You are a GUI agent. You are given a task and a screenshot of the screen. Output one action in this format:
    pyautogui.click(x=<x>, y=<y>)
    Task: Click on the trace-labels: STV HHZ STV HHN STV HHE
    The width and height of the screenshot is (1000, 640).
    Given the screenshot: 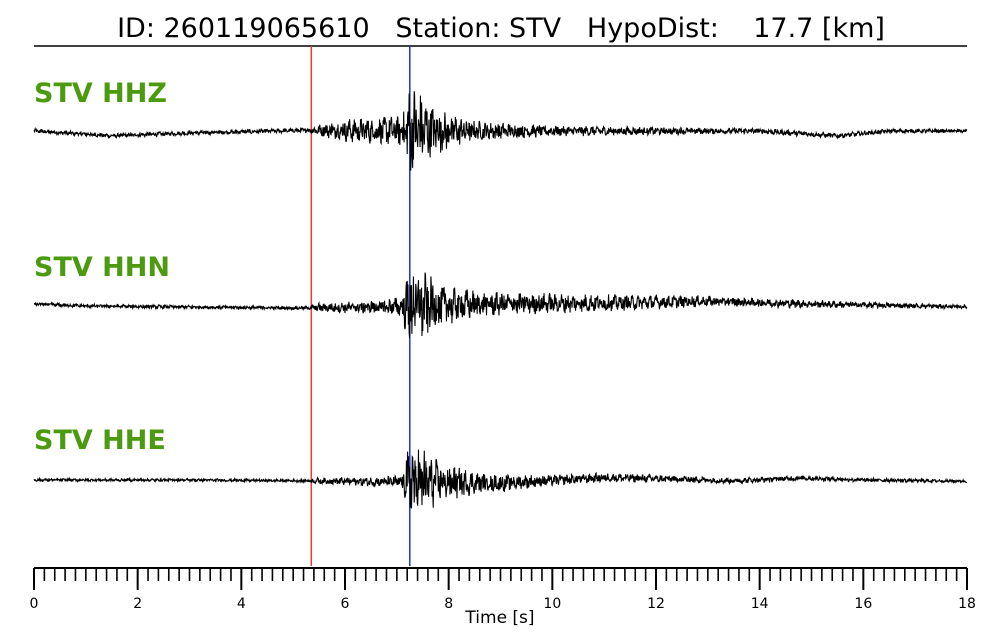 What is the action you would take?
    pyautogui.click(x=102, y=267)
    